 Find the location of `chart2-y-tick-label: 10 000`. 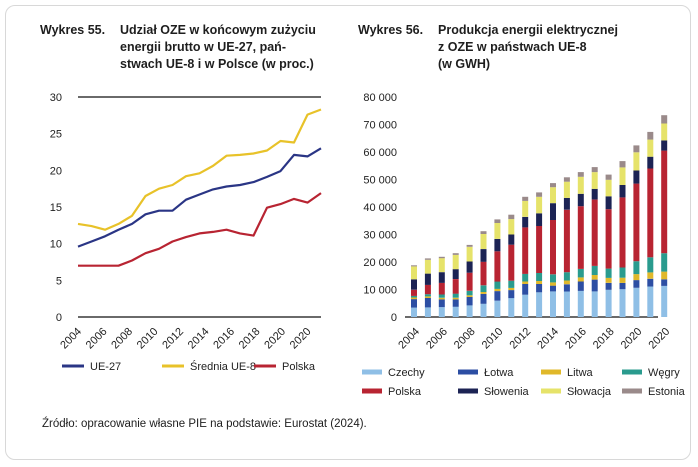

chart2-y-tick-label: 10 000 is located at coordinates (380, 291).